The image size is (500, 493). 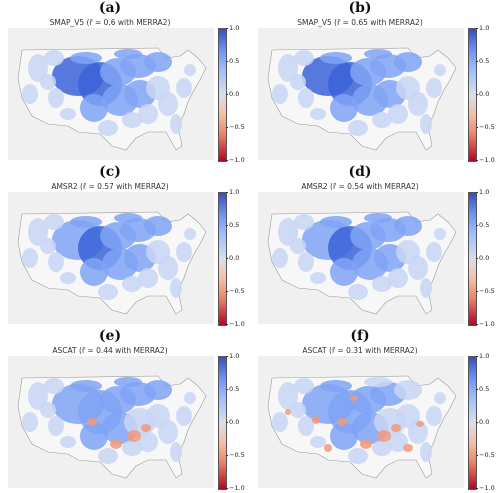 I want to click on colorbar-tick-label: −1.0, so click(x=237, y=159).